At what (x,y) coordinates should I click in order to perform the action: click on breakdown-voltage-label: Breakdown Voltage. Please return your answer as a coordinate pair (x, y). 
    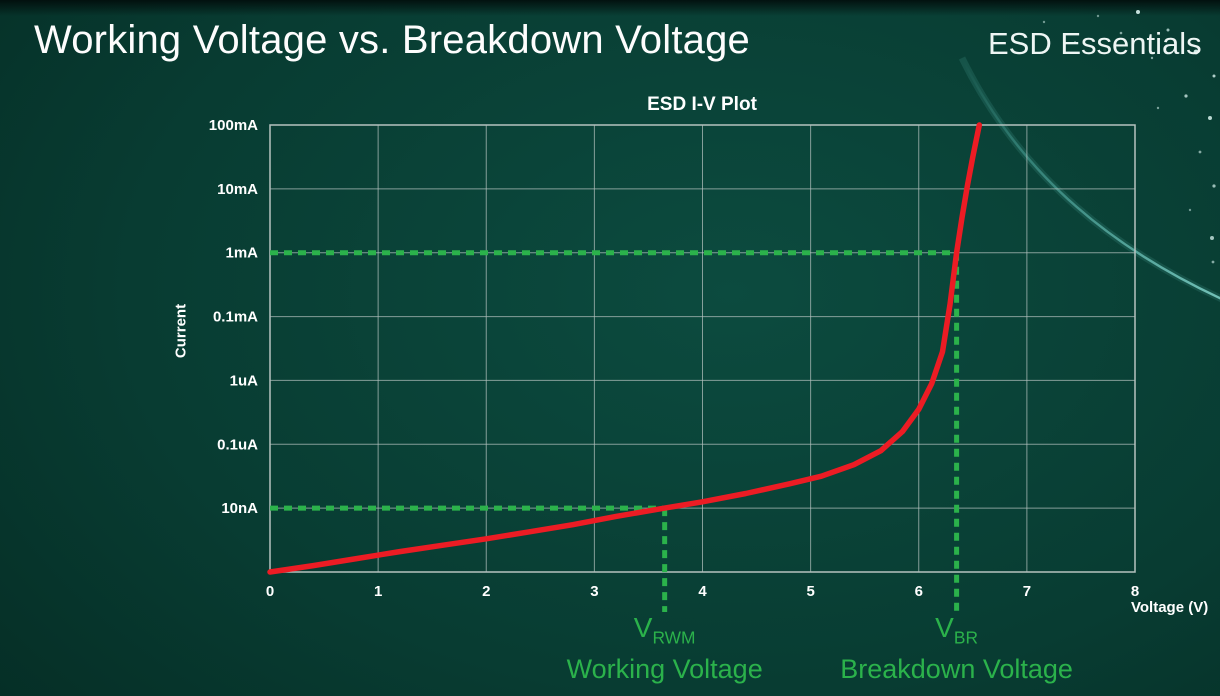
    Looking at the image, I should click on (956, 668).